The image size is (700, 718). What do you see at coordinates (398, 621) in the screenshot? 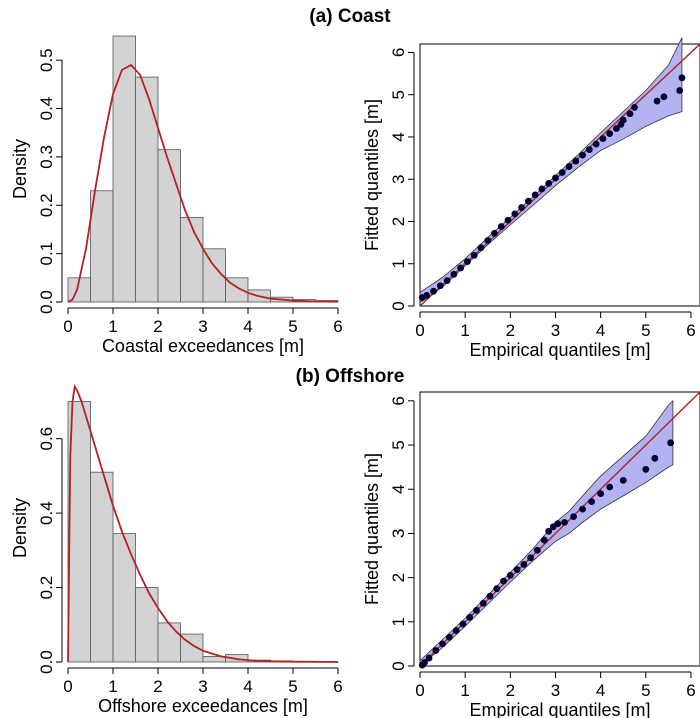
I see `y-tick-label: 1` at bounding box center [398, 621].